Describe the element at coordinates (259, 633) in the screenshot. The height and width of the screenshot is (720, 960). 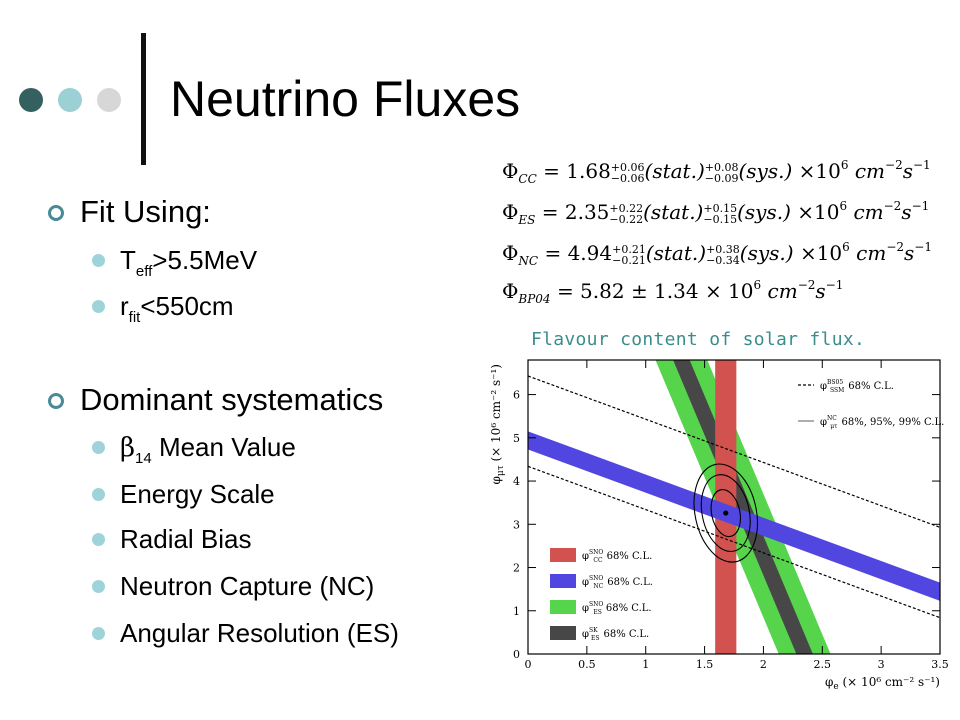
I see `item-text: Angular Resolution (ES)` at that location.